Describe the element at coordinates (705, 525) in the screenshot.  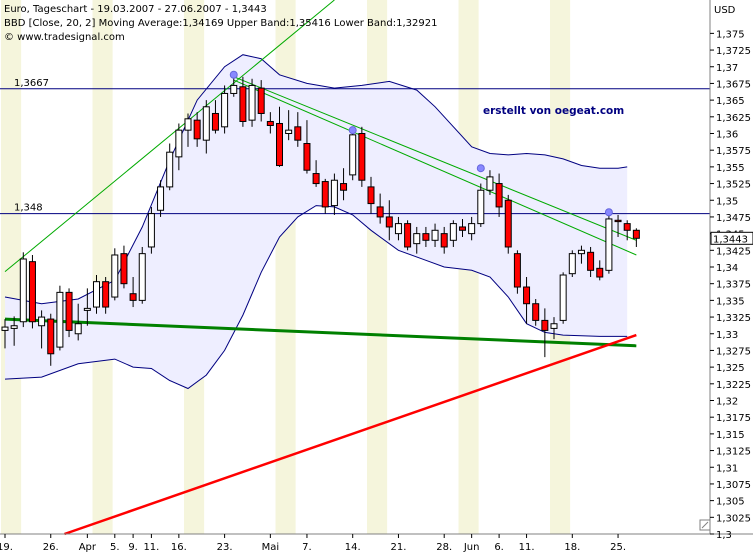
I see `resize-corner-icon` at that location.